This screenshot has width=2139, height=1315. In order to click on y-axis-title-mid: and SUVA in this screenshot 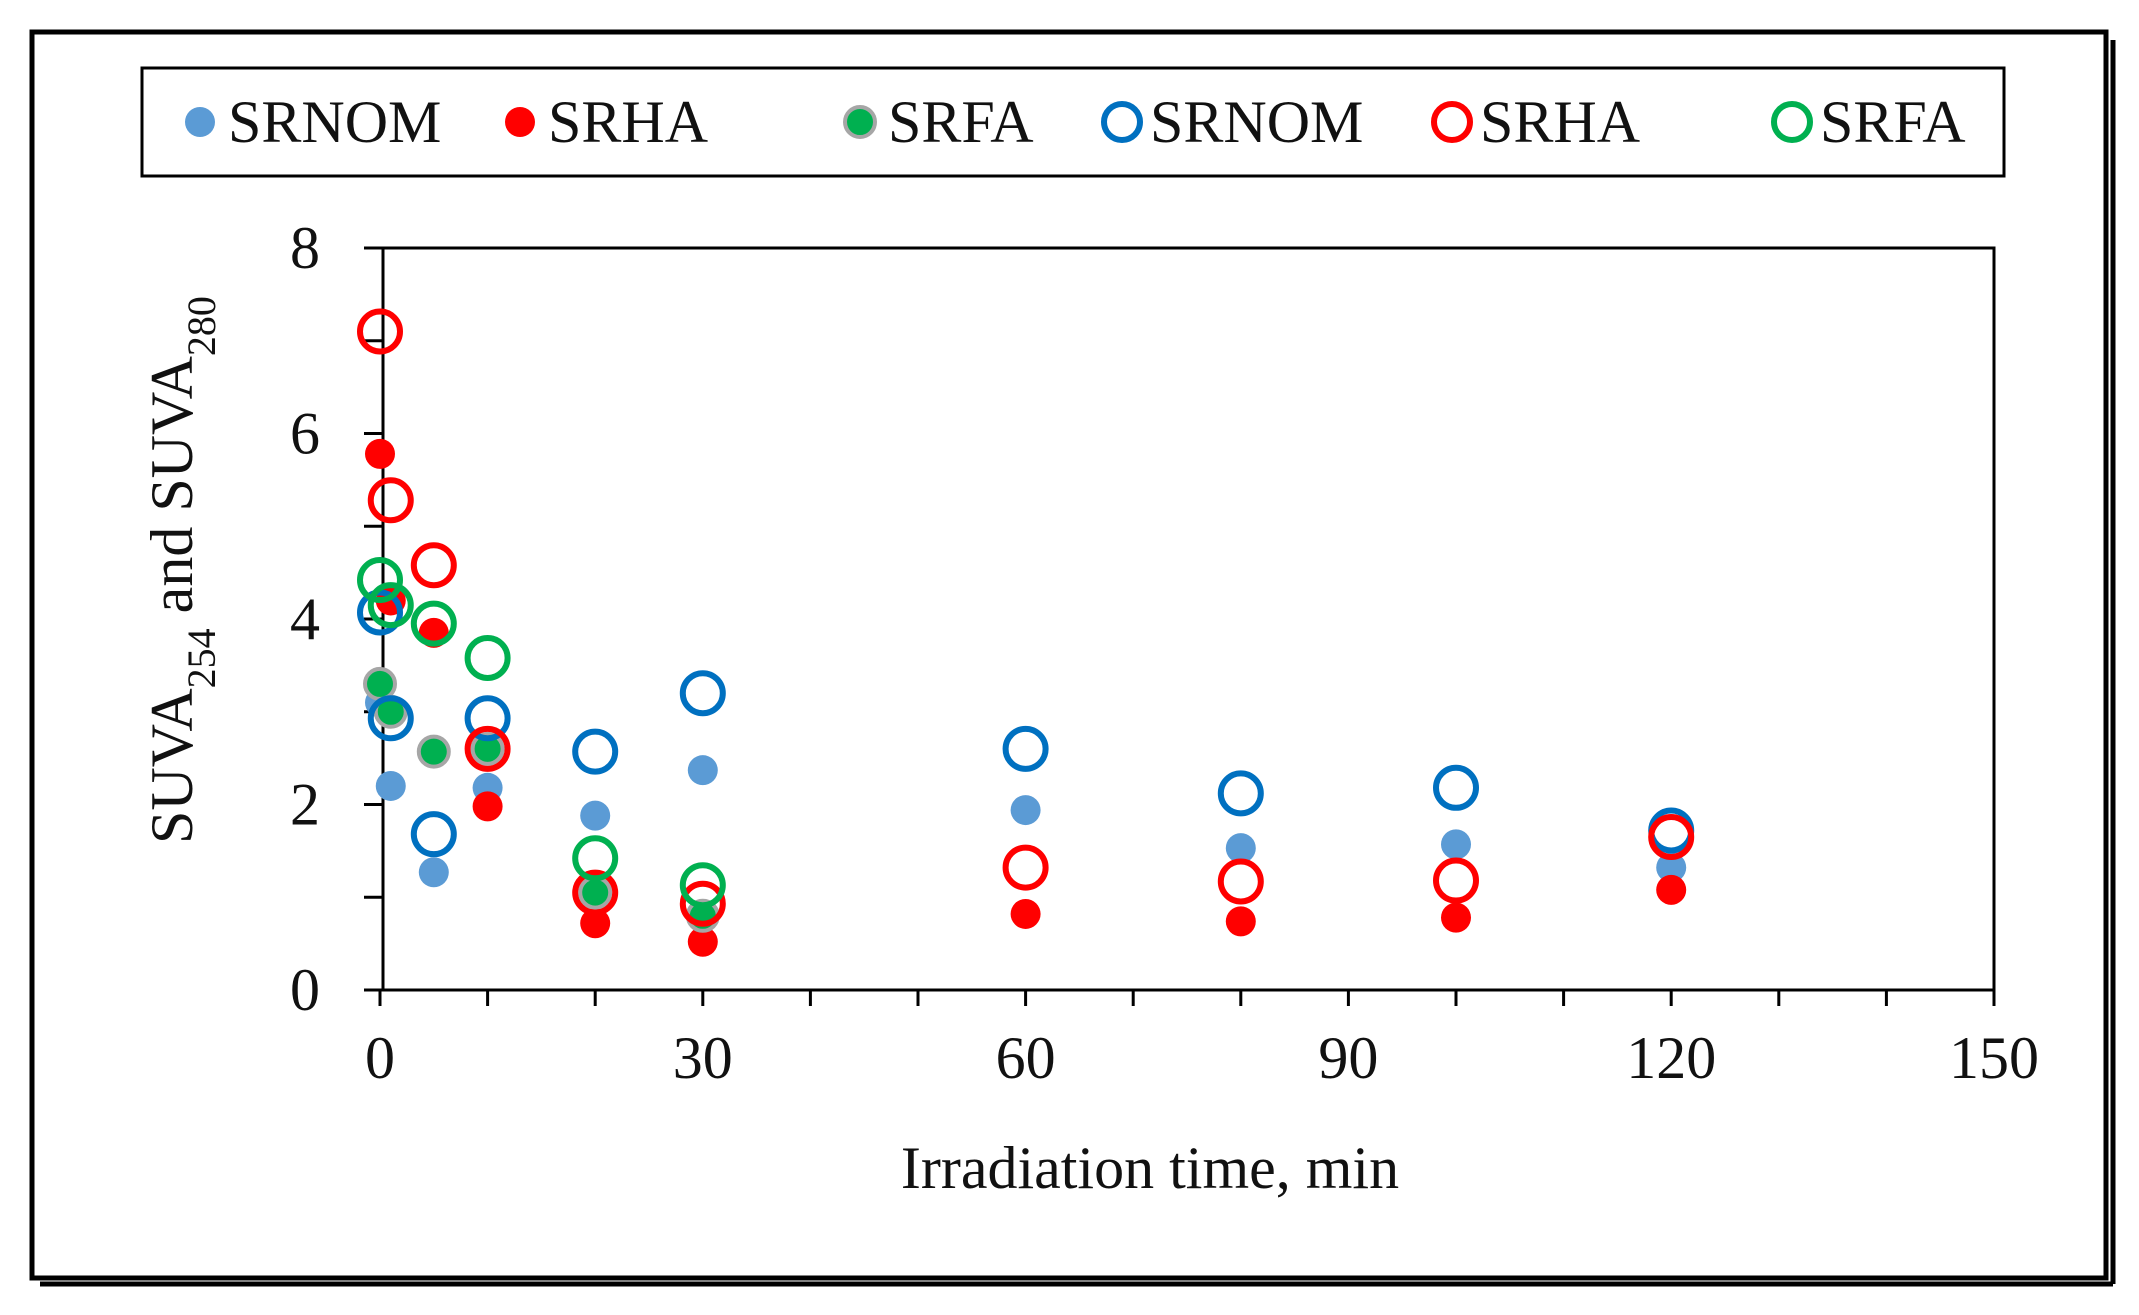, I will do `click(172, 492)`.